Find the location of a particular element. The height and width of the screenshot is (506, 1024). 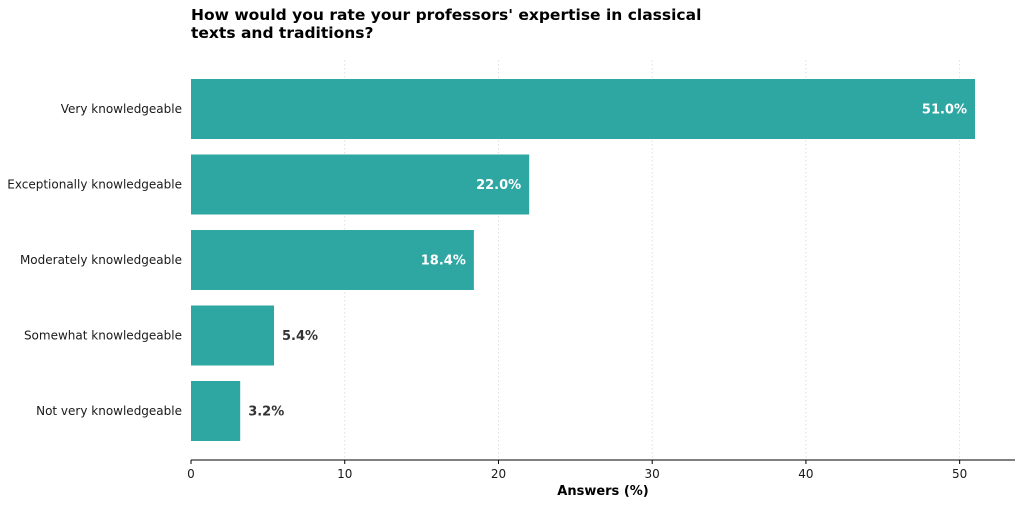

category-label: Very knowledgeable is located at coordinates (121, 109).